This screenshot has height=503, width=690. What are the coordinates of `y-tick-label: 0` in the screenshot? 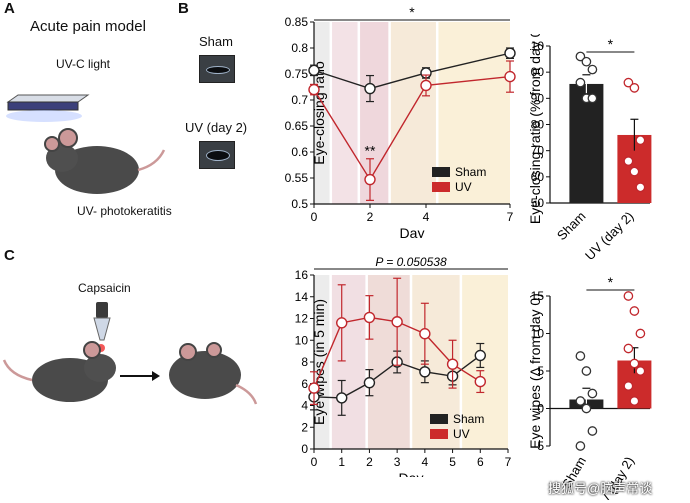 It's located at (540, 409).